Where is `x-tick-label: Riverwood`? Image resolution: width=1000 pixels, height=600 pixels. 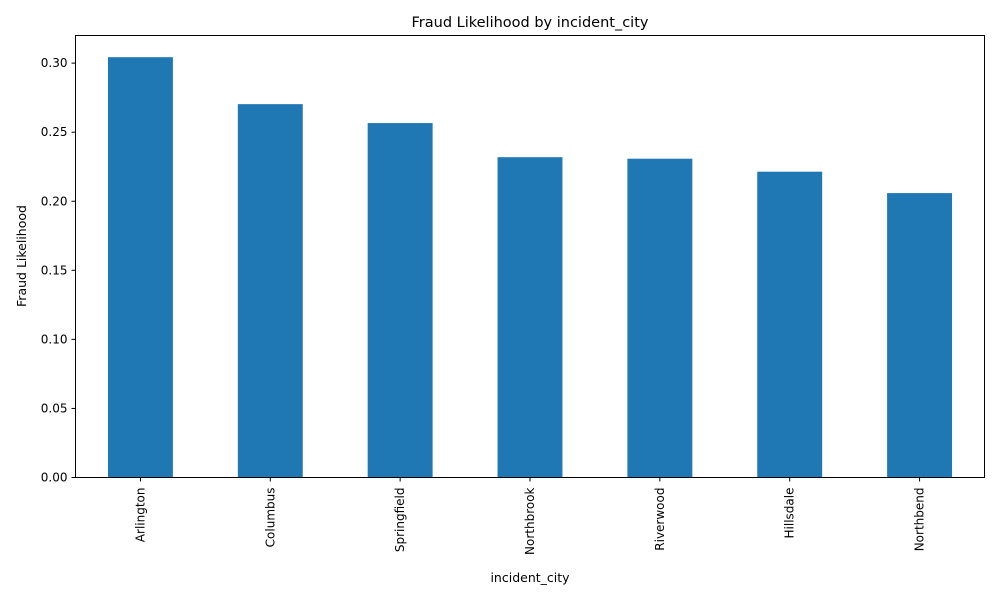
x-tick-label: Riverwood is located at coordinates (660, 519).